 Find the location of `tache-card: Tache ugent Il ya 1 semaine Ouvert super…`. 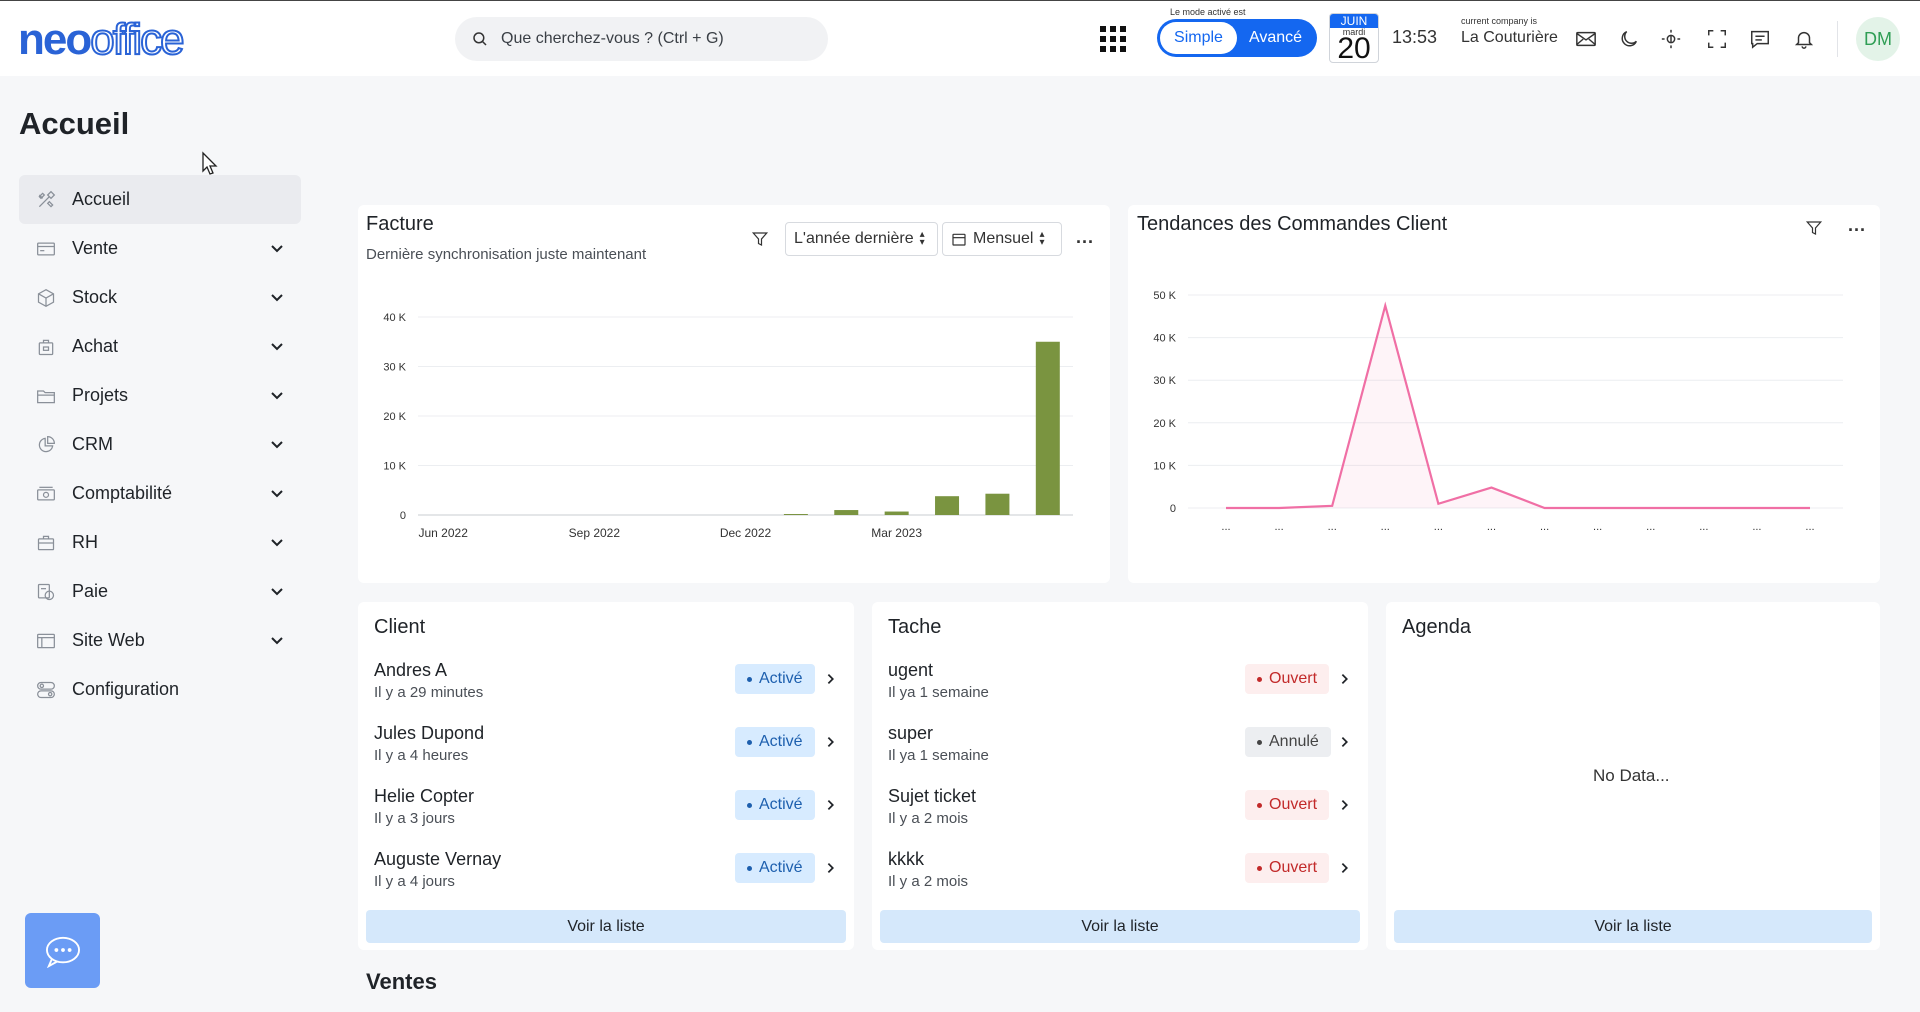

tache-card: Tache ugent Il ya 1 semaine Ouvert super… is located at coordinates (1120, 776).